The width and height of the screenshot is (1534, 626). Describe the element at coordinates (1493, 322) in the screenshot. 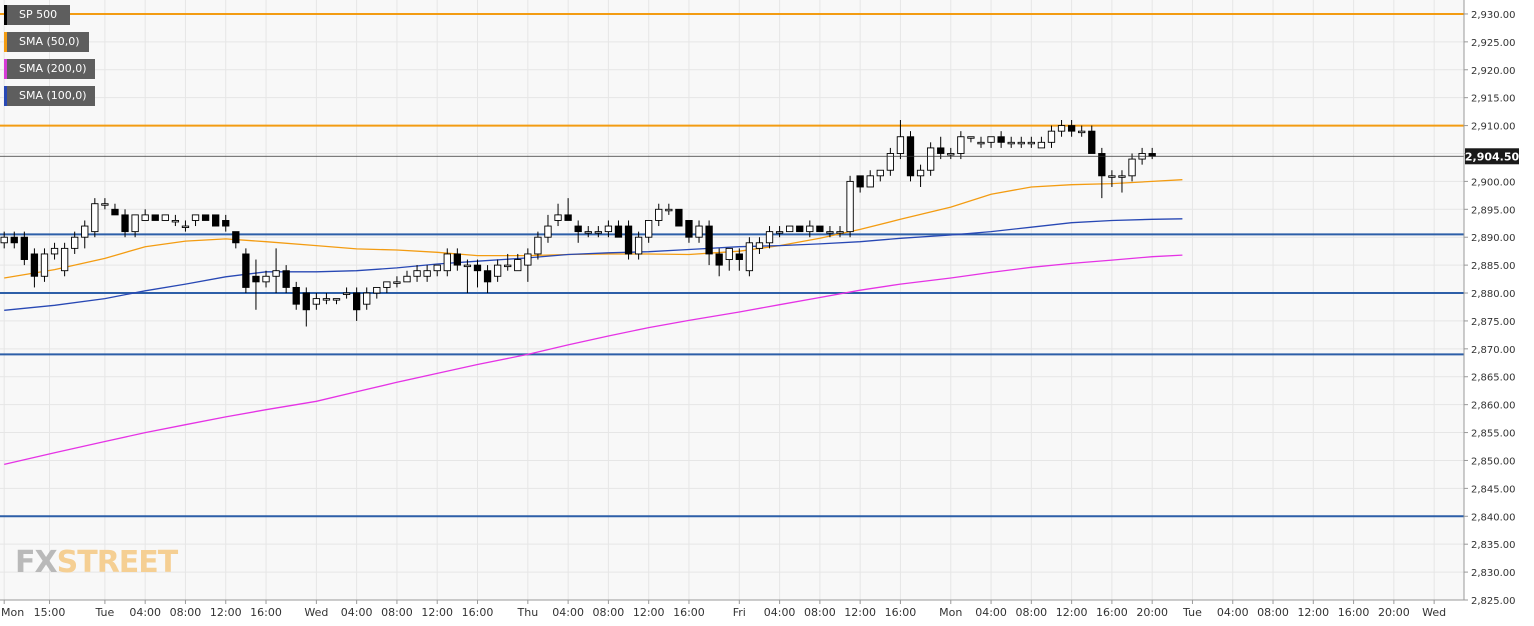

I see `y-tick-label: 2,875.00` at that location.